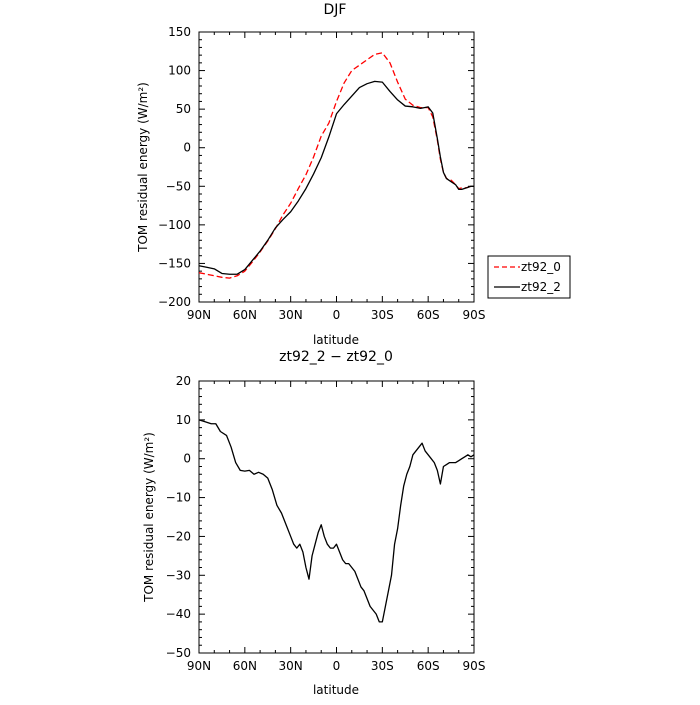 This screenshot has width=700, height=705. I want to click on y-tick-label: −100, so click(174, 225).